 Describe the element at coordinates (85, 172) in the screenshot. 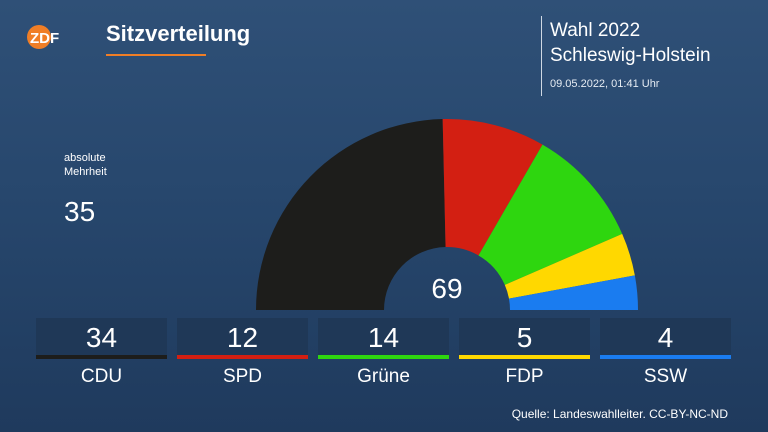

I see `majority-label-line2: Mehrheit` at that location.